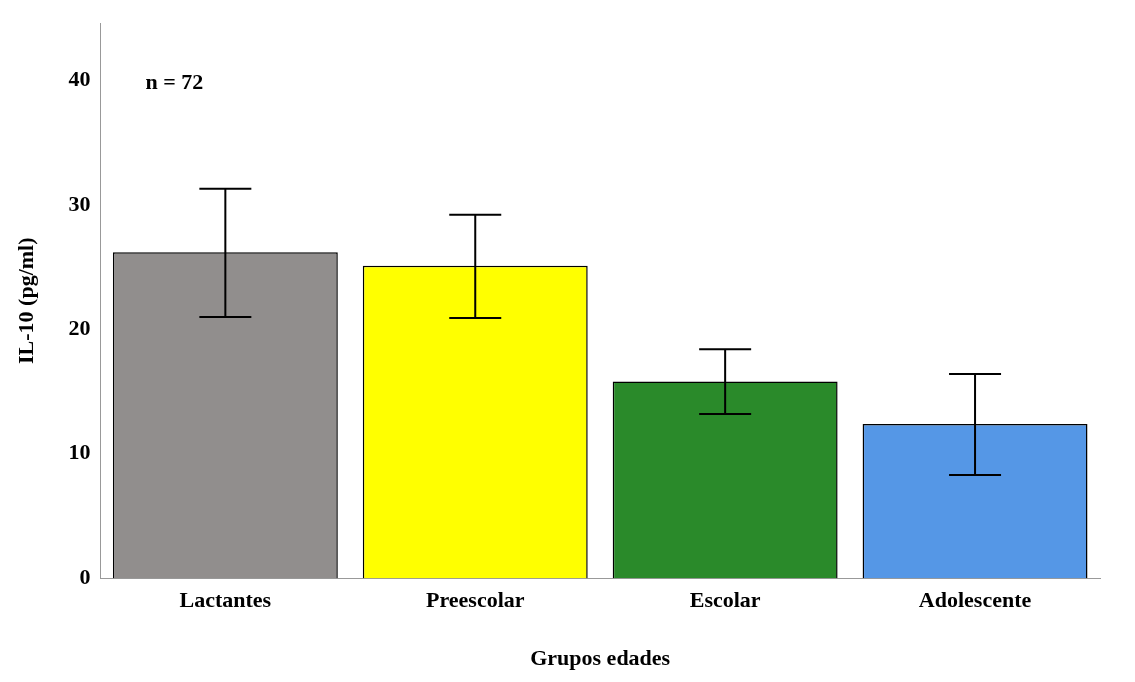  I want to click on y-tick-label: 30, so click(79, 203).